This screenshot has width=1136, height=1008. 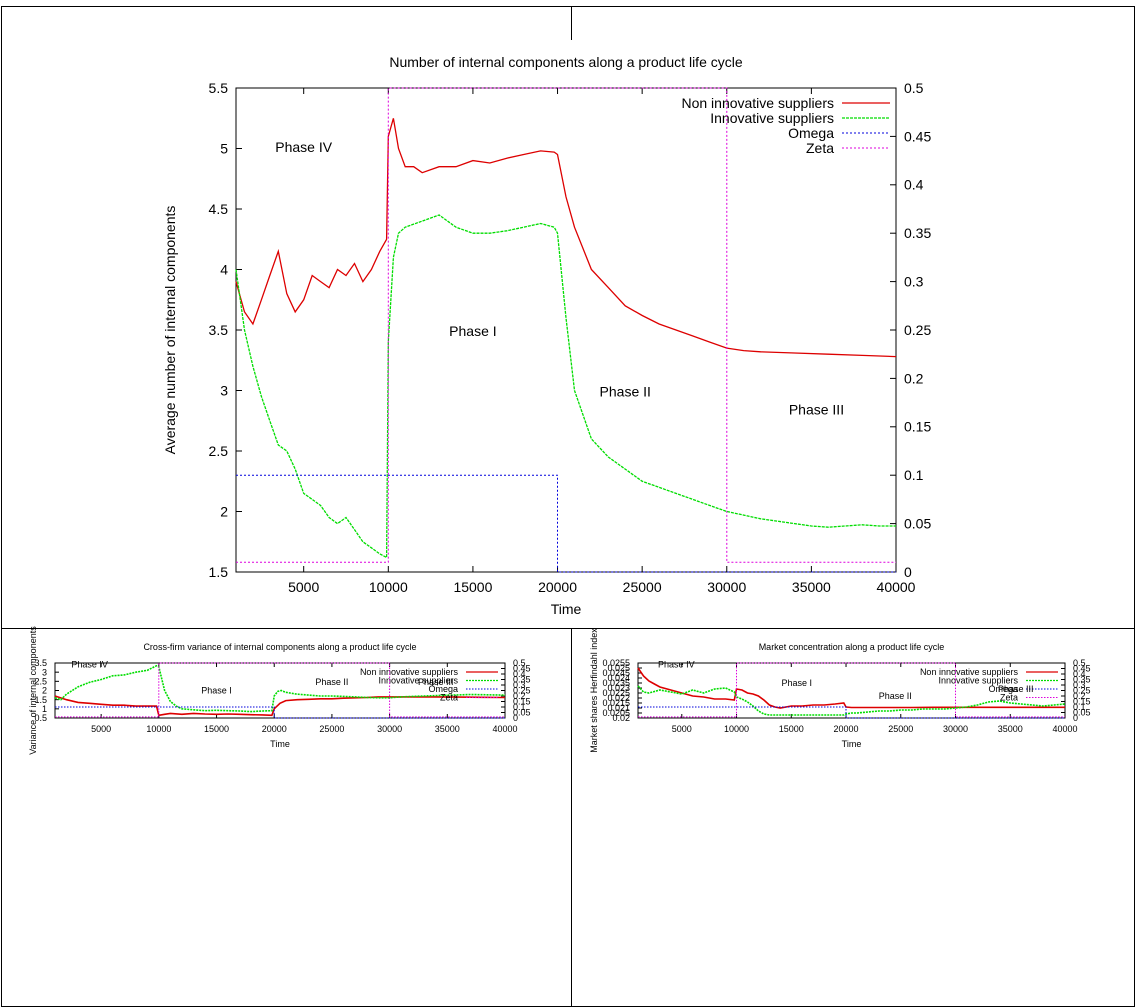 I want to click on x-tick-label-0-0: 5000, so click(x=303, y=587).